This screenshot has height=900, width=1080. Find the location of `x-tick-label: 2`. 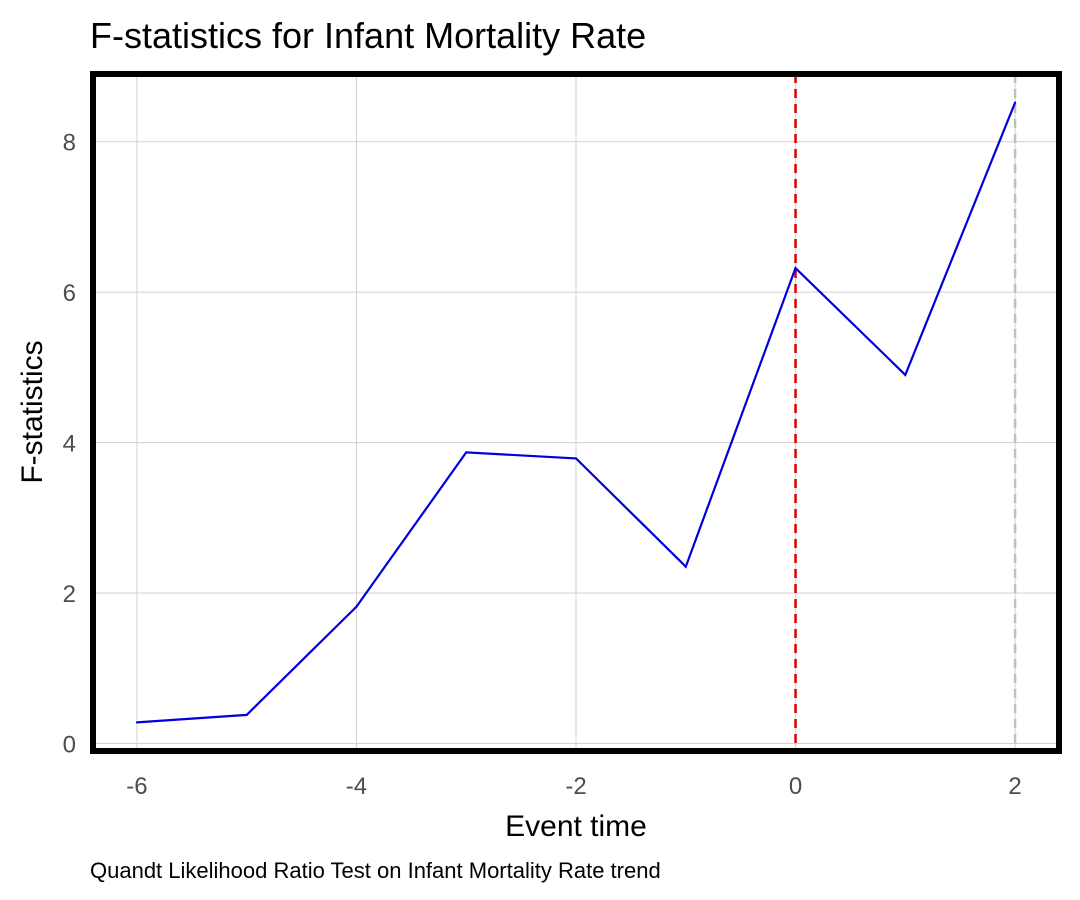

x-tick-label: 2 is located at coordinates (1014, 786).